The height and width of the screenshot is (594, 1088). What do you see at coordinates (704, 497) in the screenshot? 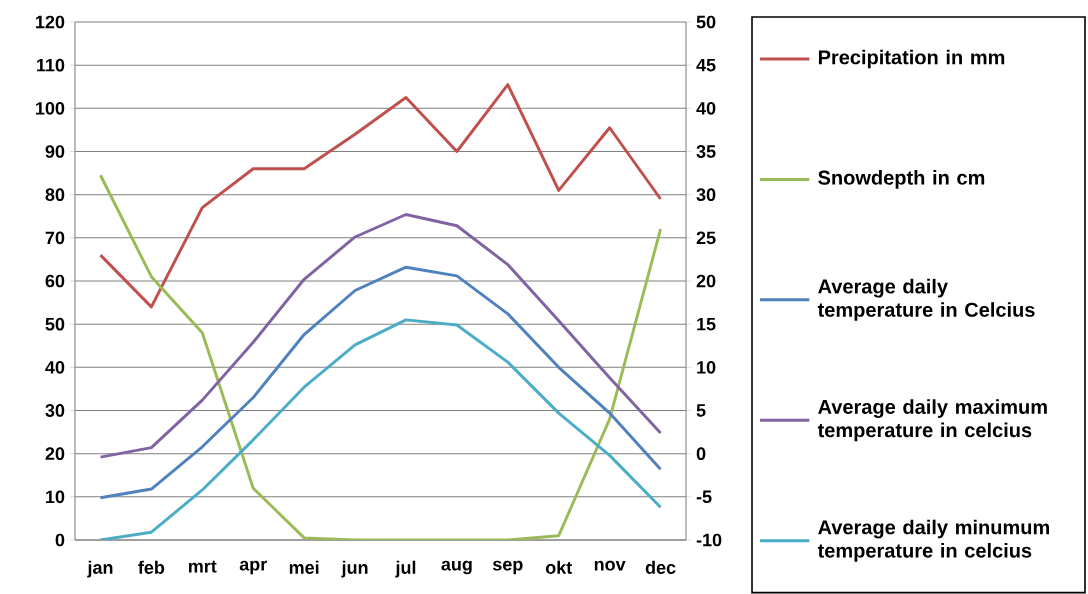
I see `y2-tick-label: -5` at bounding box center [704, 497].